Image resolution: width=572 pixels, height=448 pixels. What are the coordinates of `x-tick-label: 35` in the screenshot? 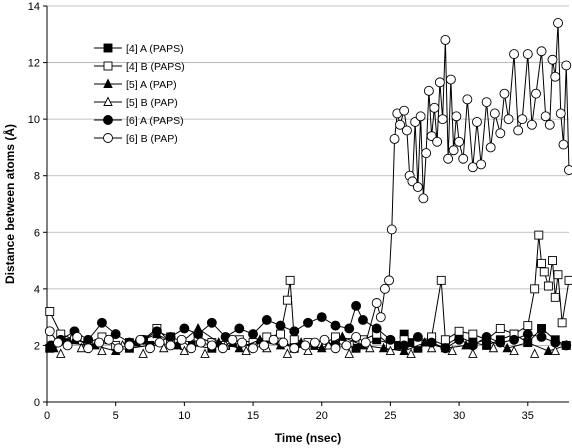 It's located at (528, 416).